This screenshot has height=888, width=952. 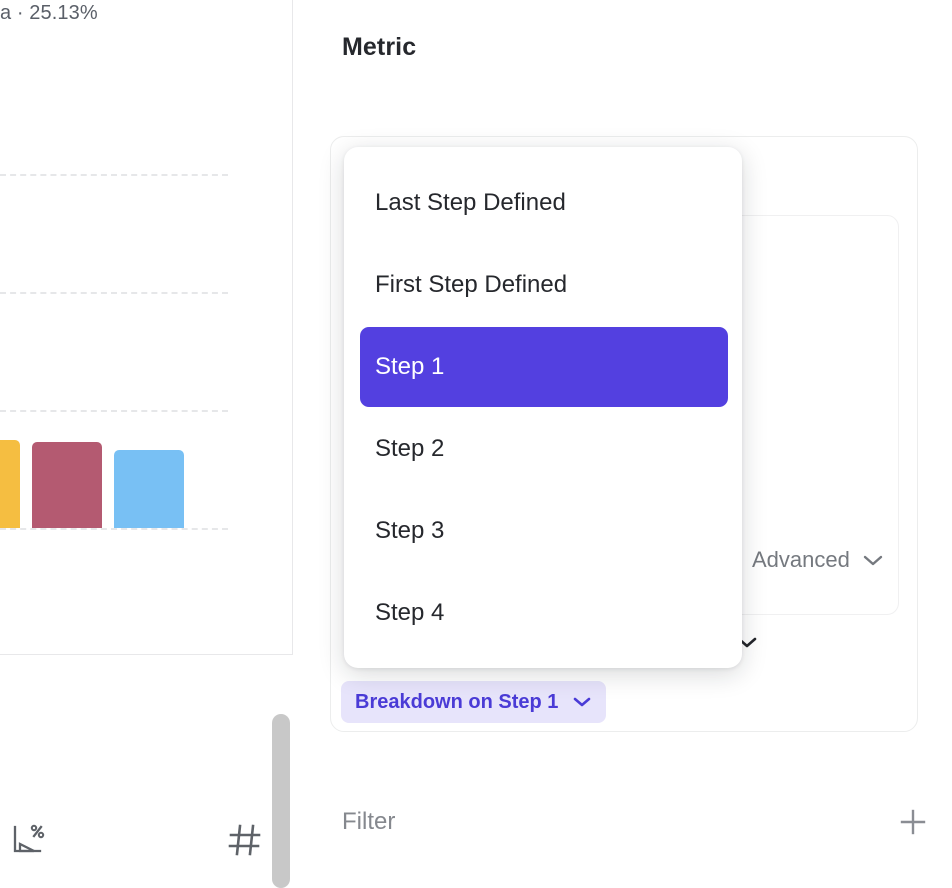 What do you see at coordinates (544, 367) in the screenshot?
I see `dropdown-option-step-1: Step 1` at bounding box center [544, 367].